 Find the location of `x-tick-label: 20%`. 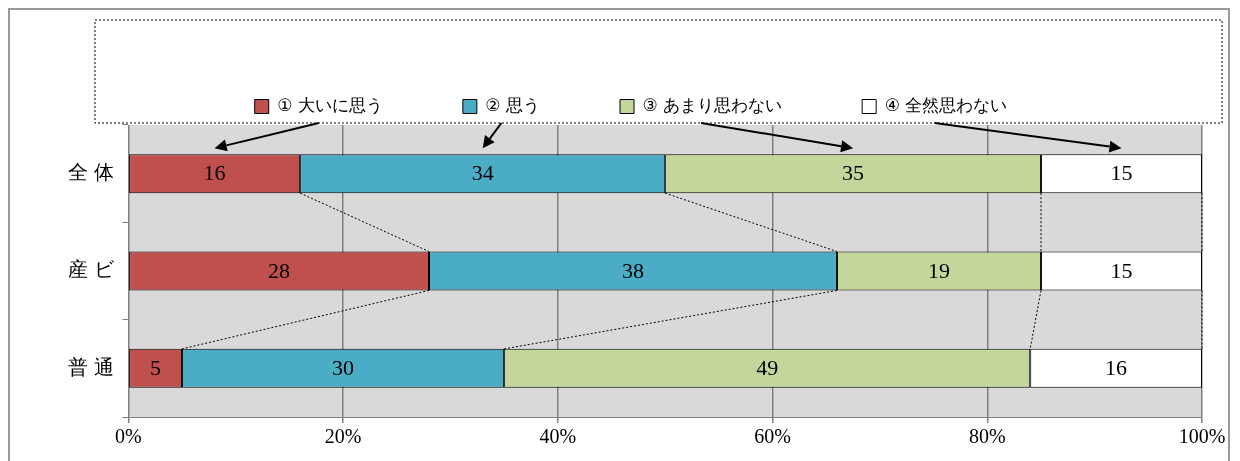

x-tick-label: 20% is located at coordinates (343, 436).